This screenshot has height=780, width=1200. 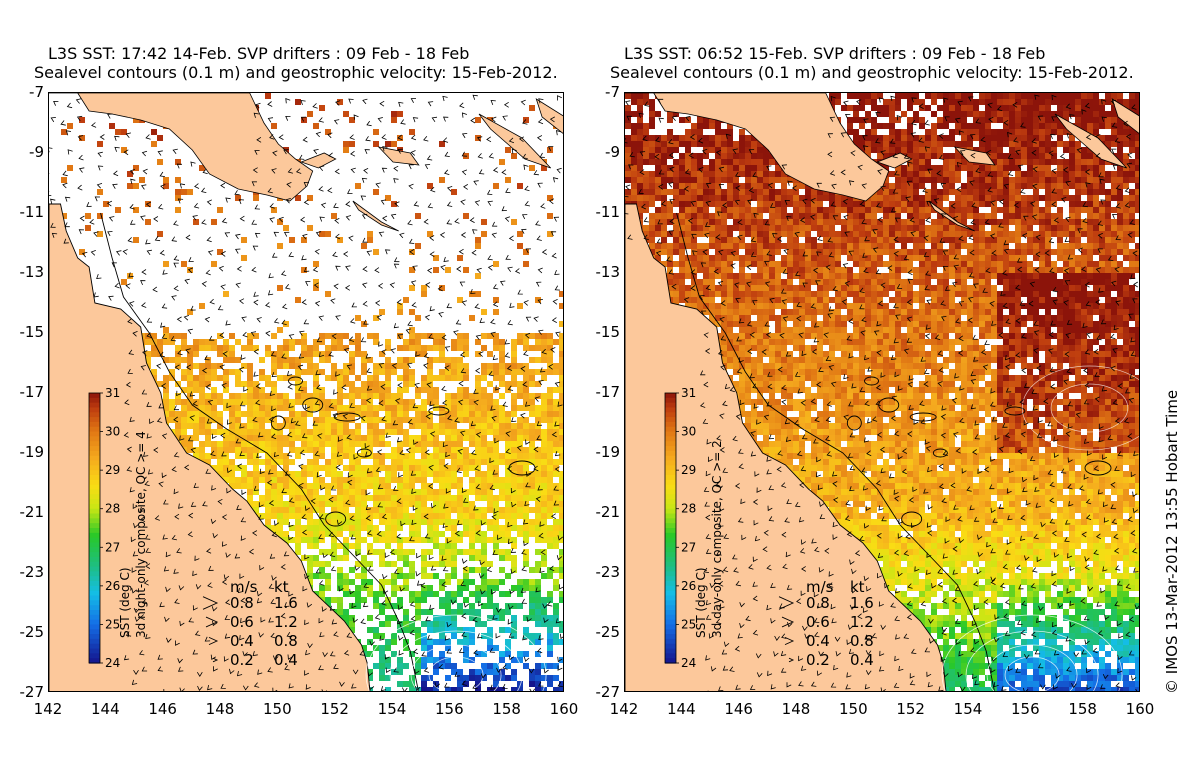 I want to click on colorbar-subtitle-left-text: 3d night-only composite, QC >= 4, so click(x=141, y=534).